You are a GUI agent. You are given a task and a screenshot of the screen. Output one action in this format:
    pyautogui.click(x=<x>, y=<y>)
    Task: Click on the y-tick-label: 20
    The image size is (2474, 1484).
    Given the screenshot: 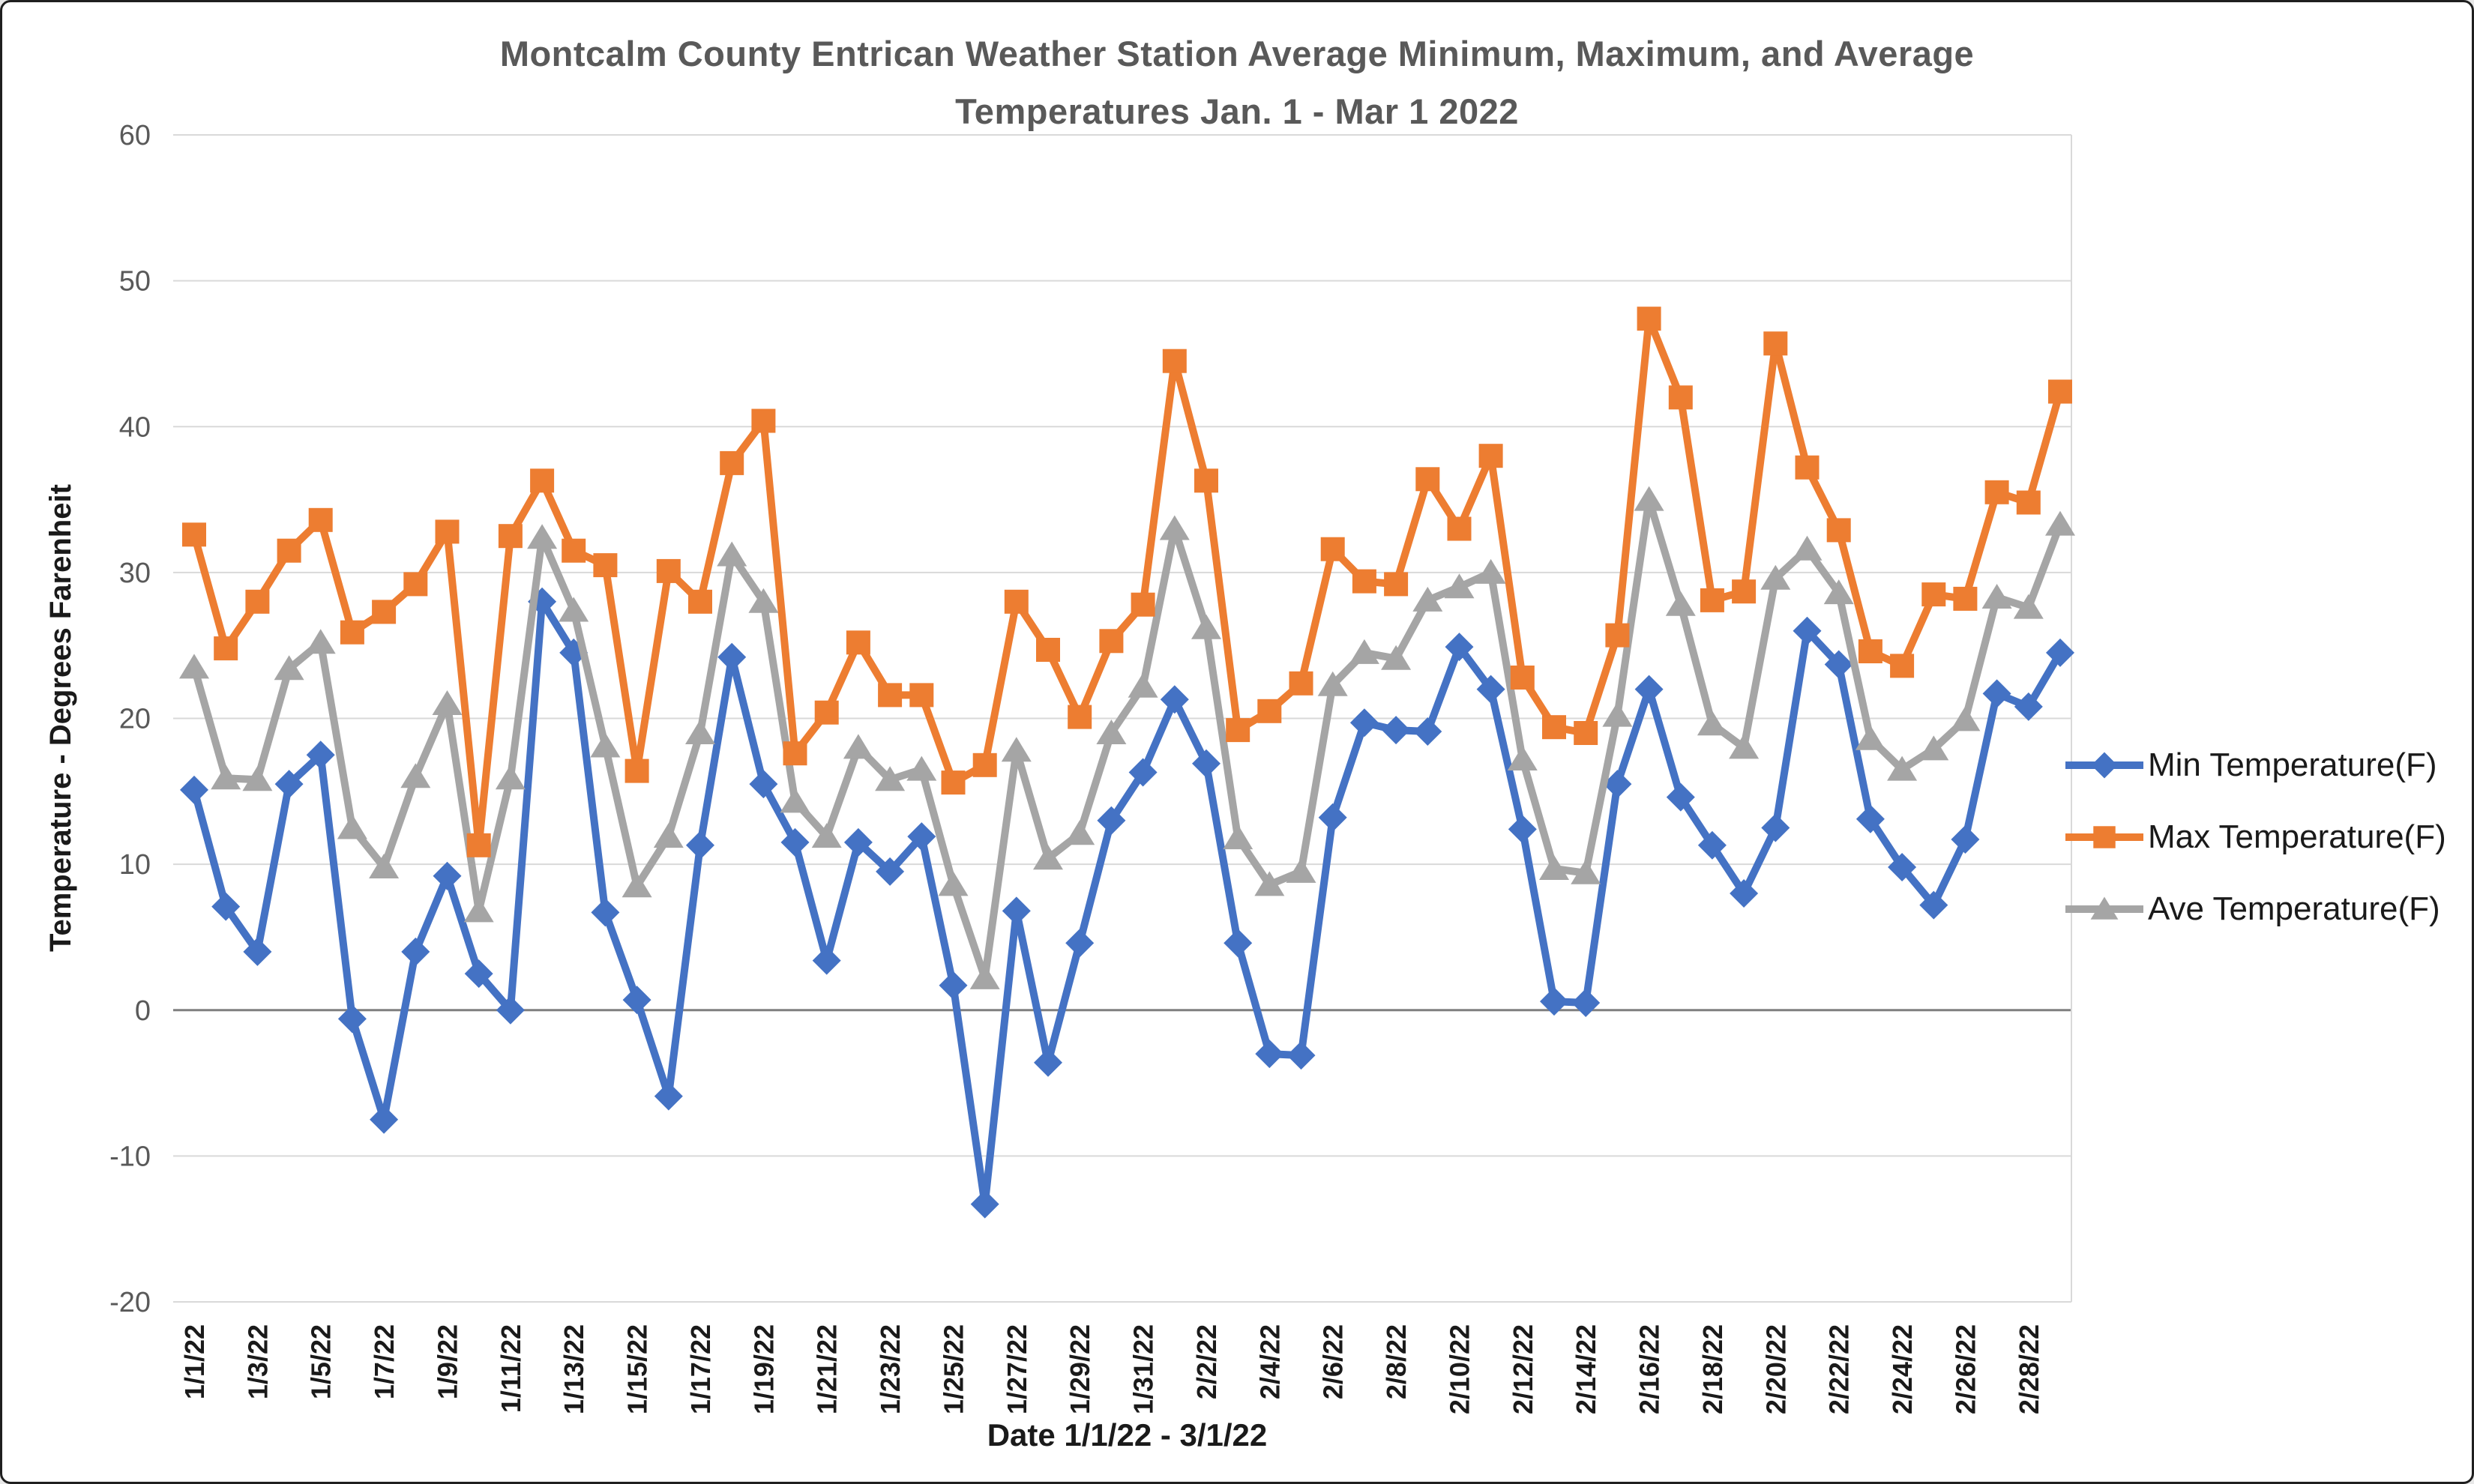 What is the action you would take?
    pyautogui.click(x=135, y=720)
    